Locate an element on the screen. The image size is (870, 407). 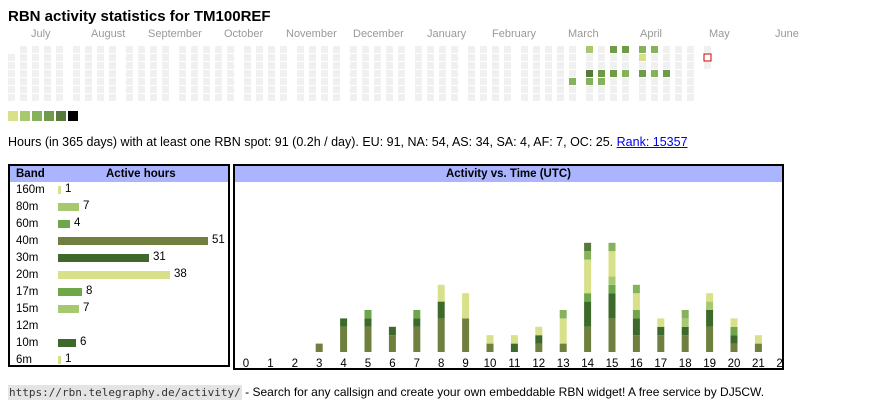
x-tick-label: 1 is located at coordinates (270, 363).